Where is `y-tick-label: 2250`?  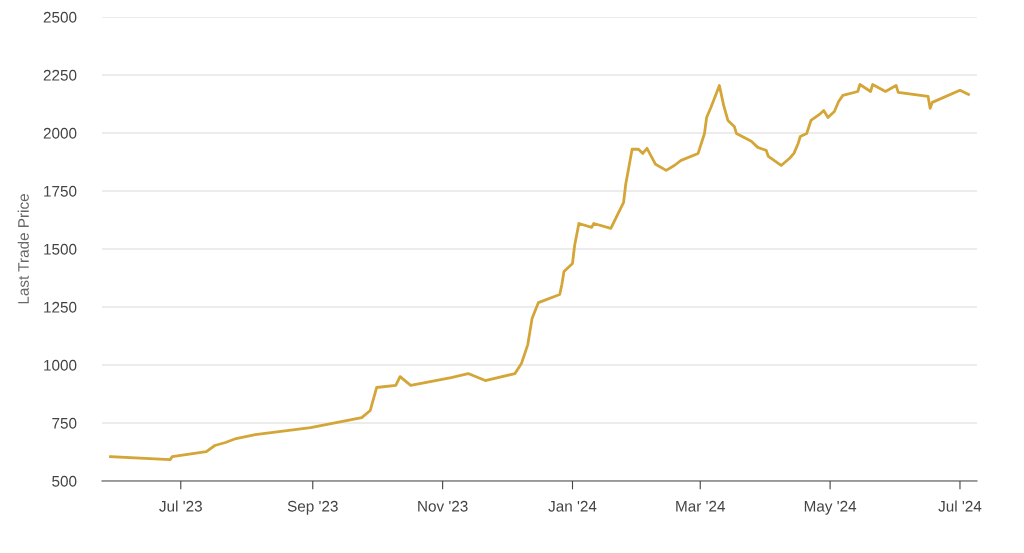 y-tick-label: 2250 is located at coordinates (60, 75).